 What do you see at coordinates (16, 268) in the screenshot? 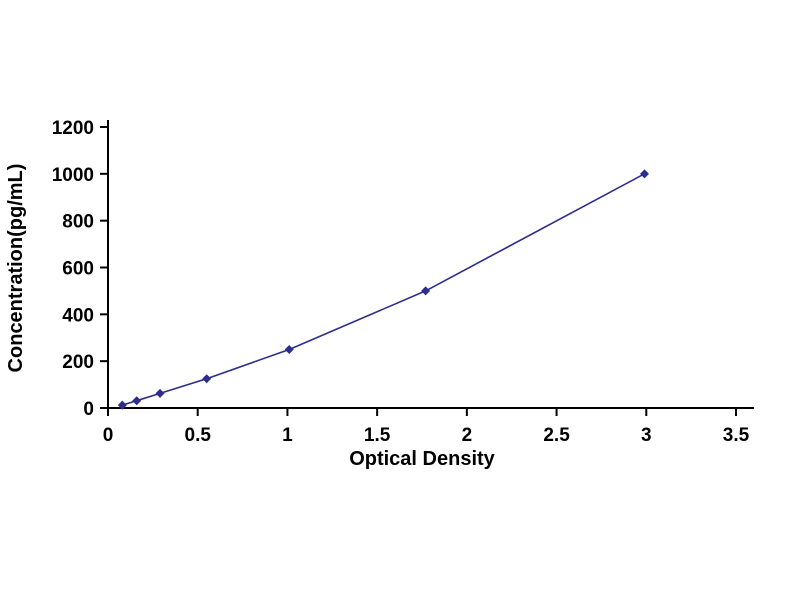
I see `y-axis-title: Concentration(pg/mL)` at bounding box center [16, 268].